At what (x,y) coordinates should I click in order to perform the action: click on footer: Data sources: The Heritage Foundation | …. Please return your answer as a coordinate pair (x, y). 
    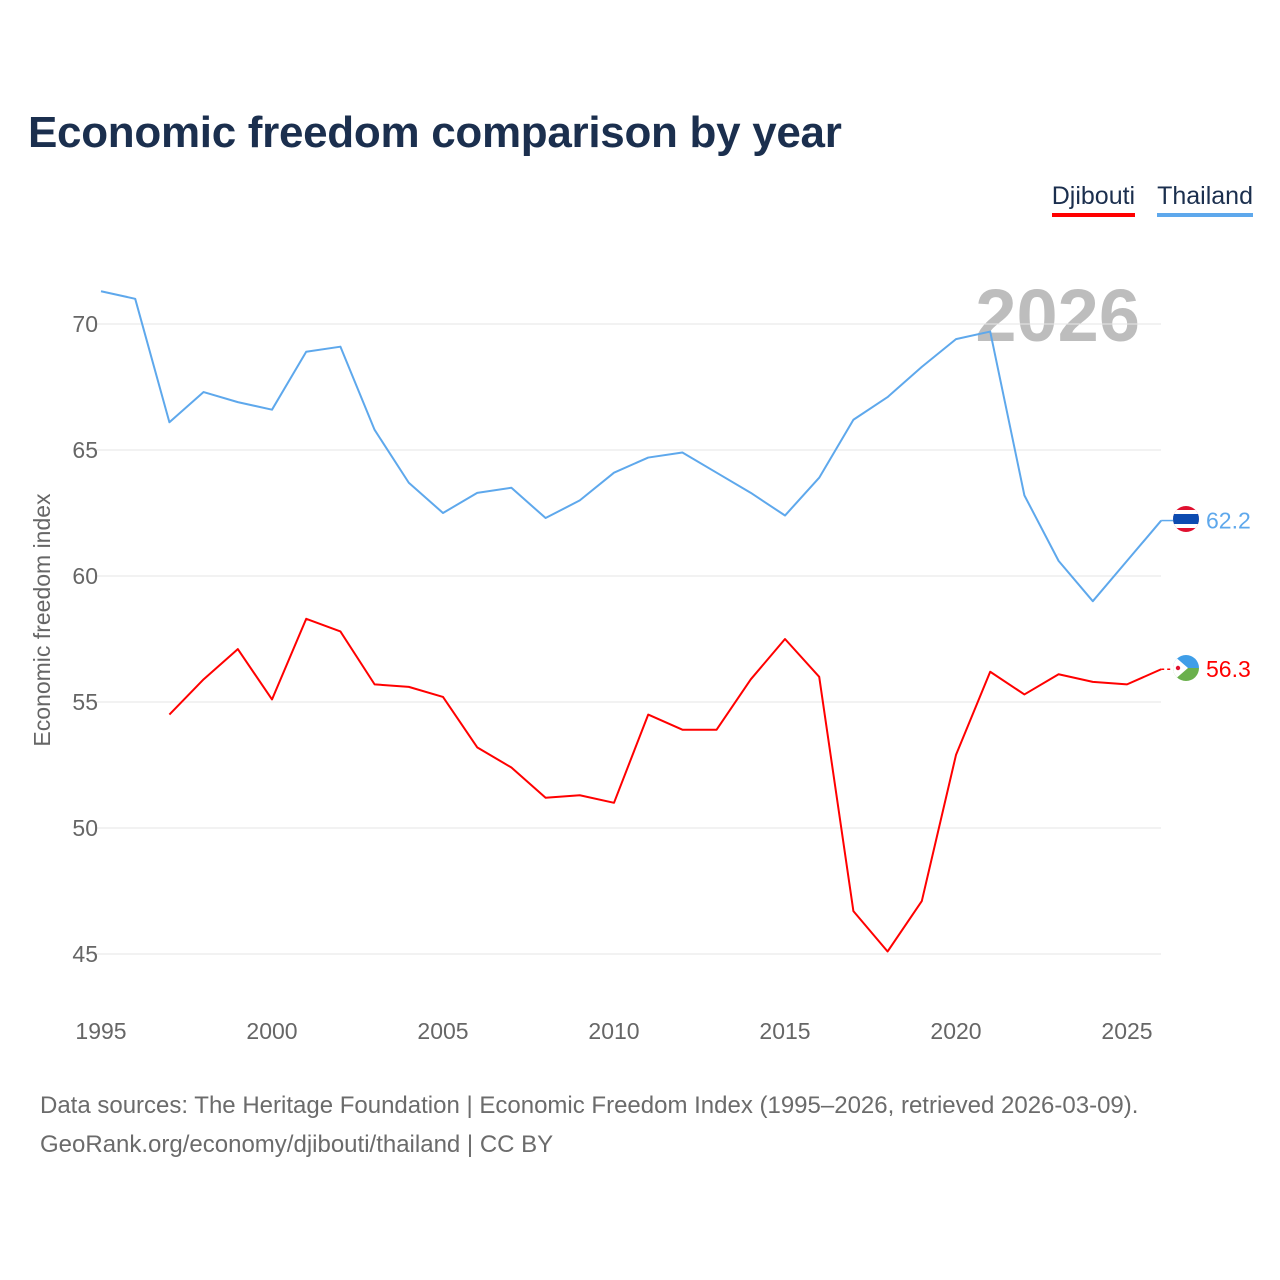
    Looking at the image, I should click on (589, 1125).